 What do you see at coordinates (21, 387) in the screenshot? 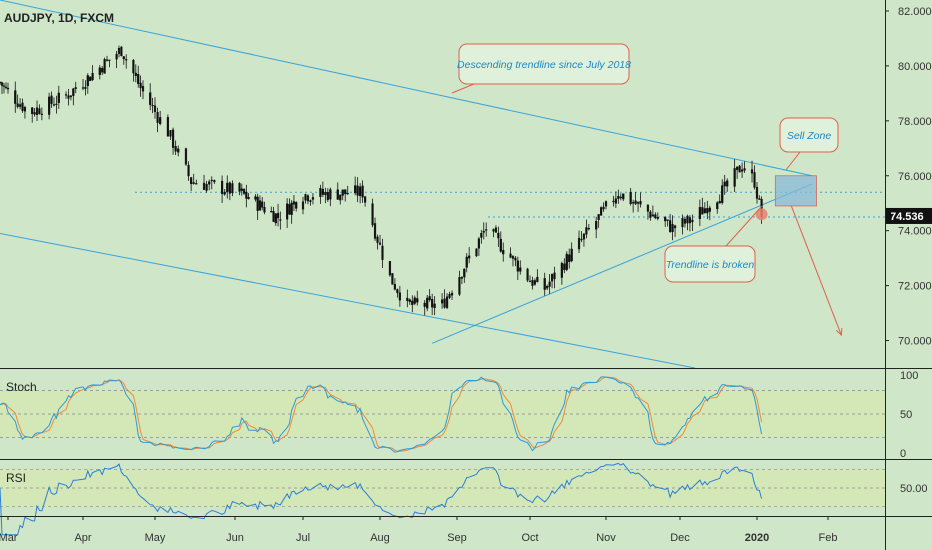
I see `stoch-label: Stoch` at bounding box center [21, 387].